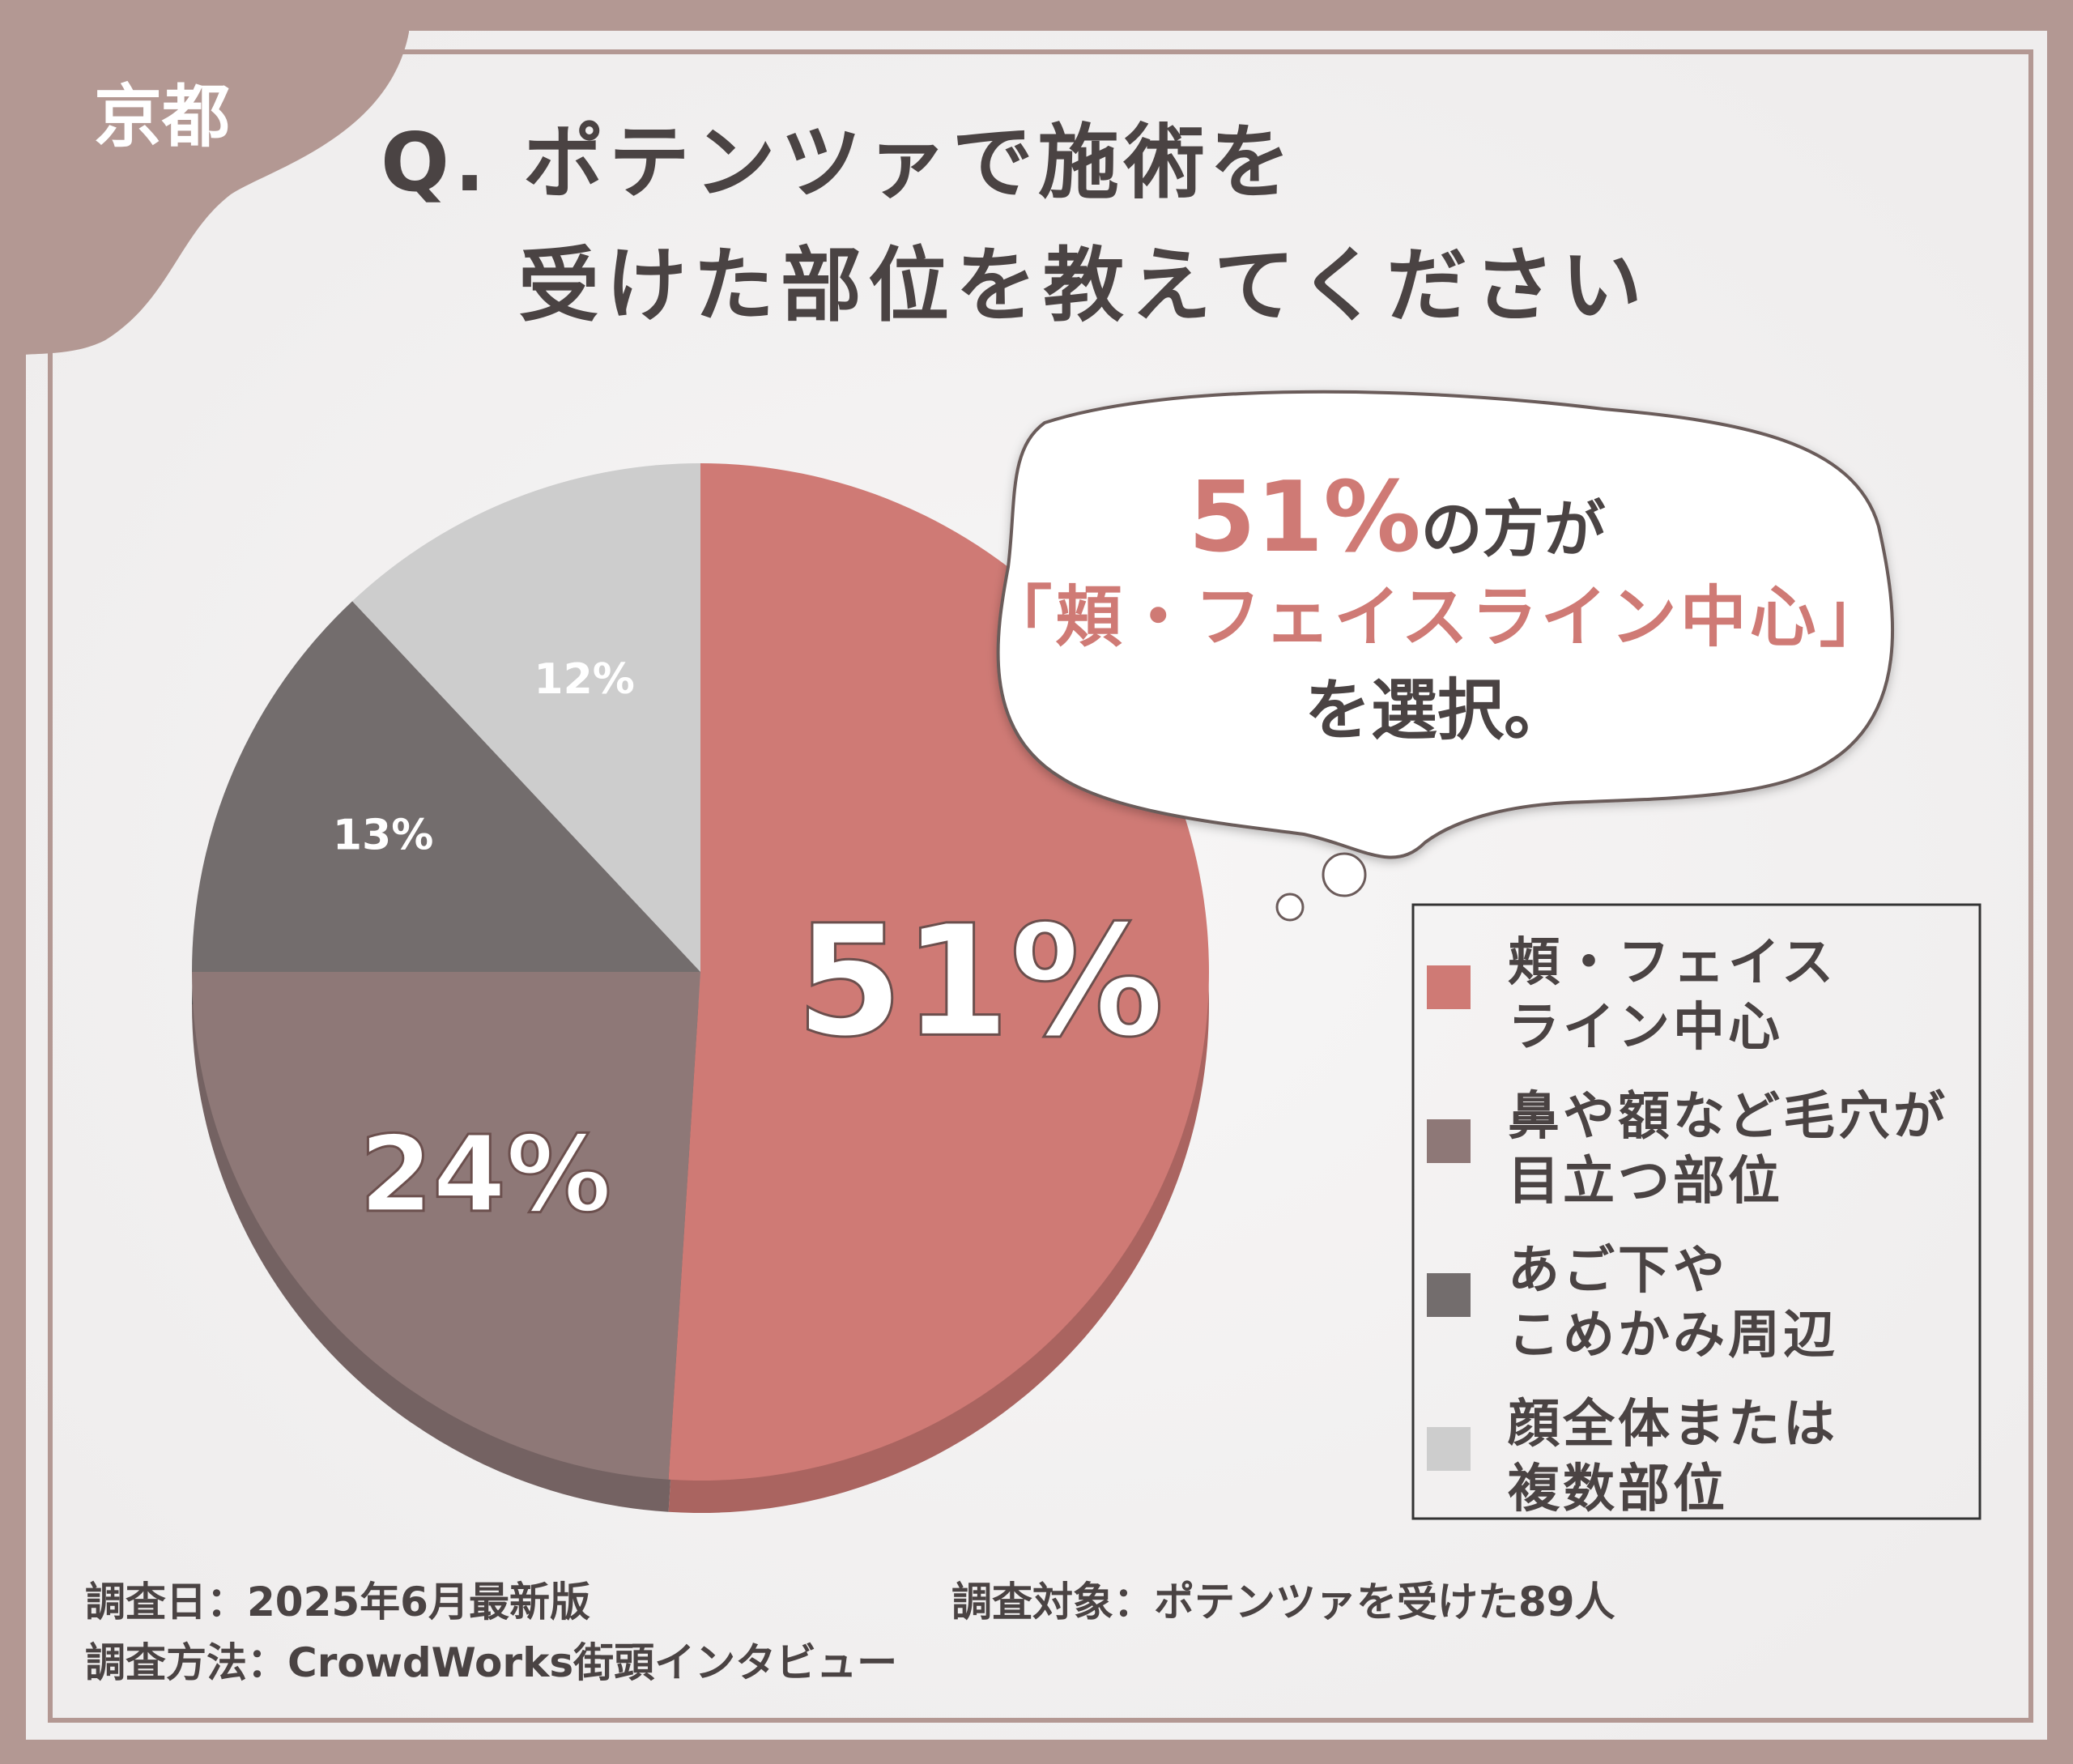 Image resolution: width=2073 pixels, height=1764 pixels. Describe the element at coordinates (584, 679) in the screenshot. I see `pie-label-4: 12%` at that location.